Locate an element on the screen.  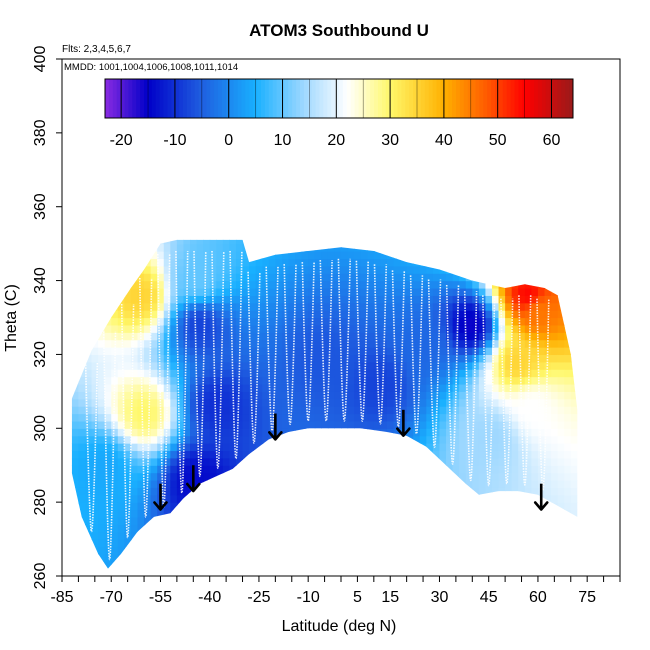
y-tick-label: 260 is located at coordinates (40, 576).